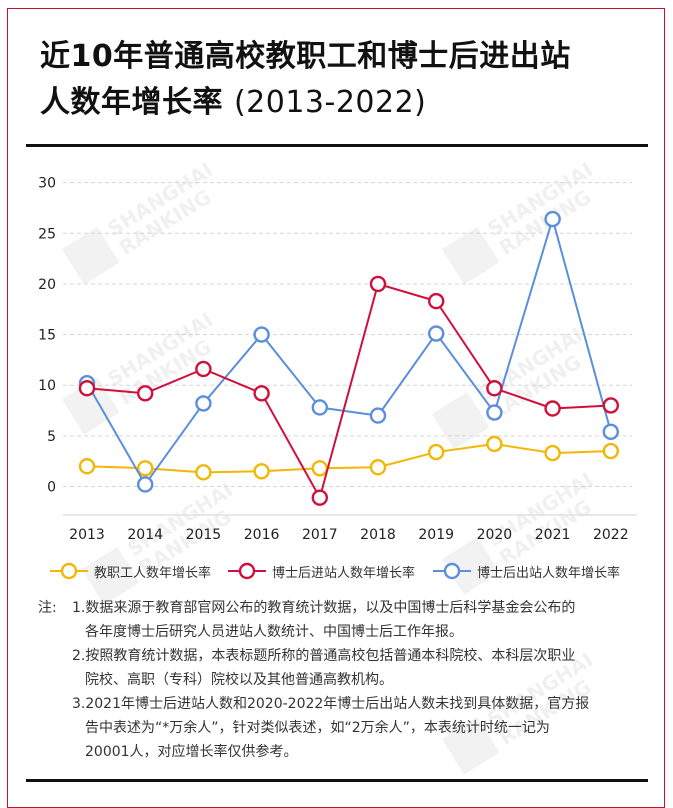 Image resolution: width=673 pixels, height=808 pixels. I want to click on x-tick-label: 2019, so click(436, 535).